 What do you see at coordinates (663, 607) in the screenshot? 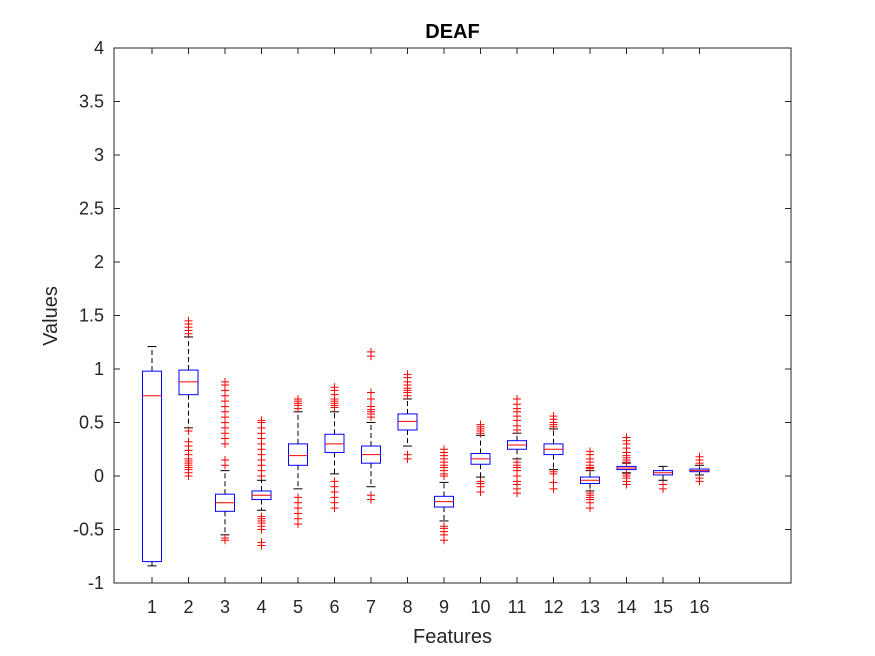
I see `x-tick-label: 15` at bounding box center [663, 607].